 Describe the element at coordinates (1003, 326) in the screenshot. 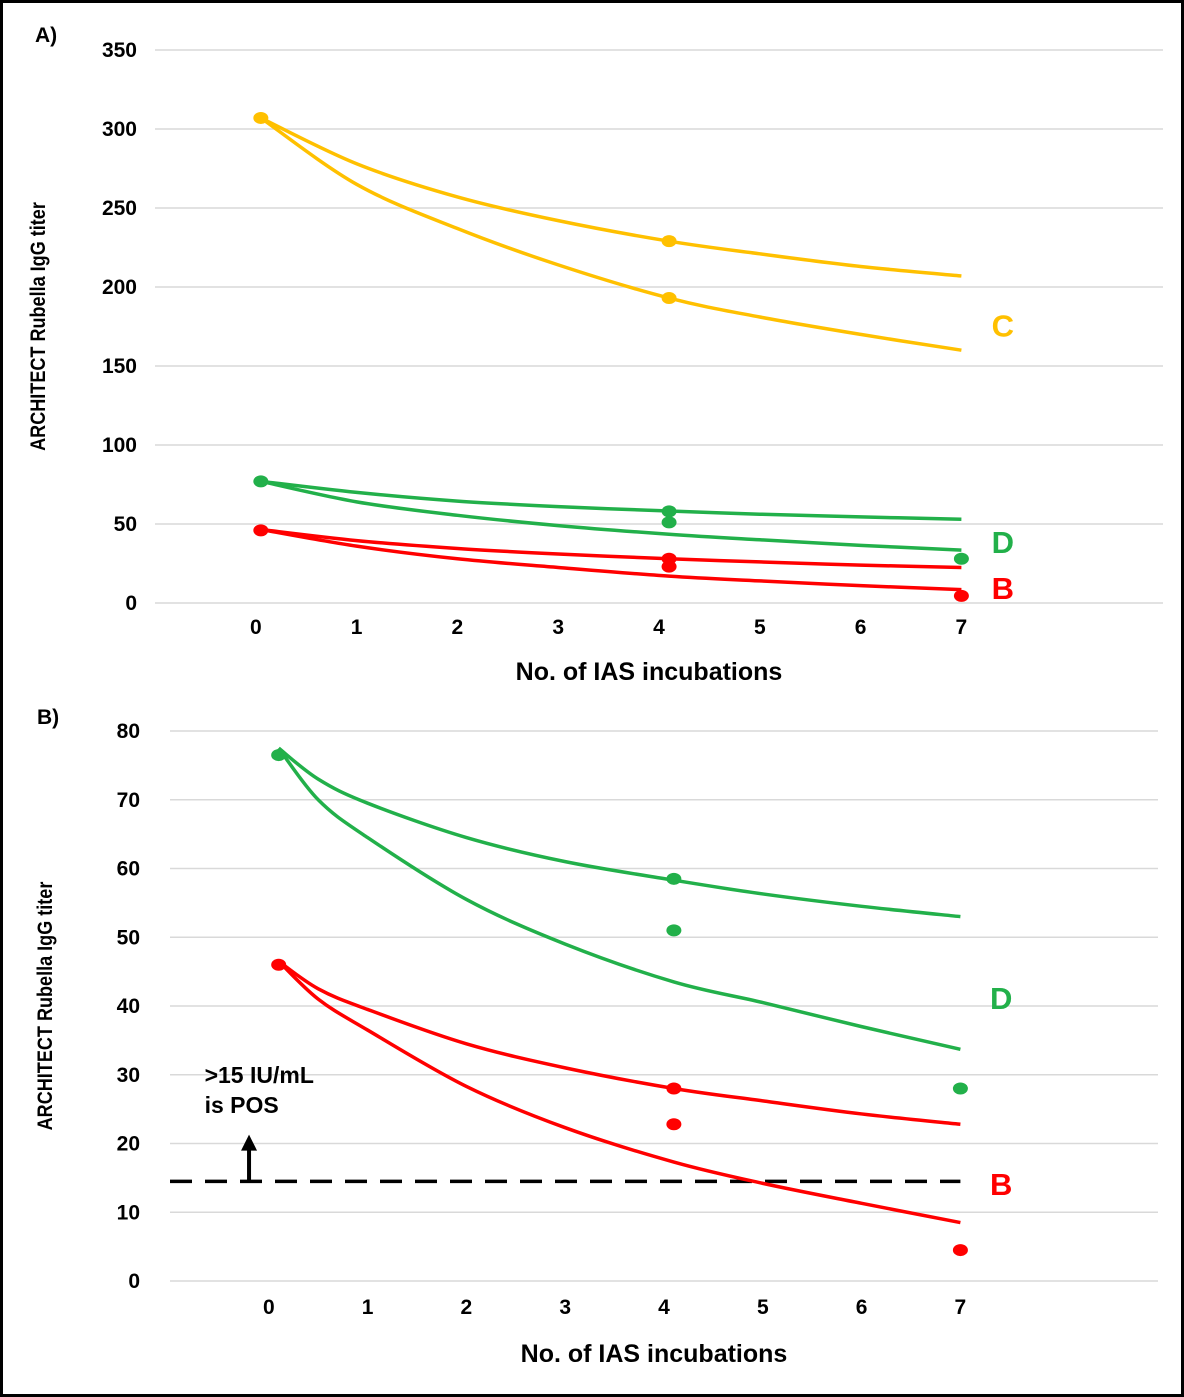

I see `group-label-C: C` at that location.